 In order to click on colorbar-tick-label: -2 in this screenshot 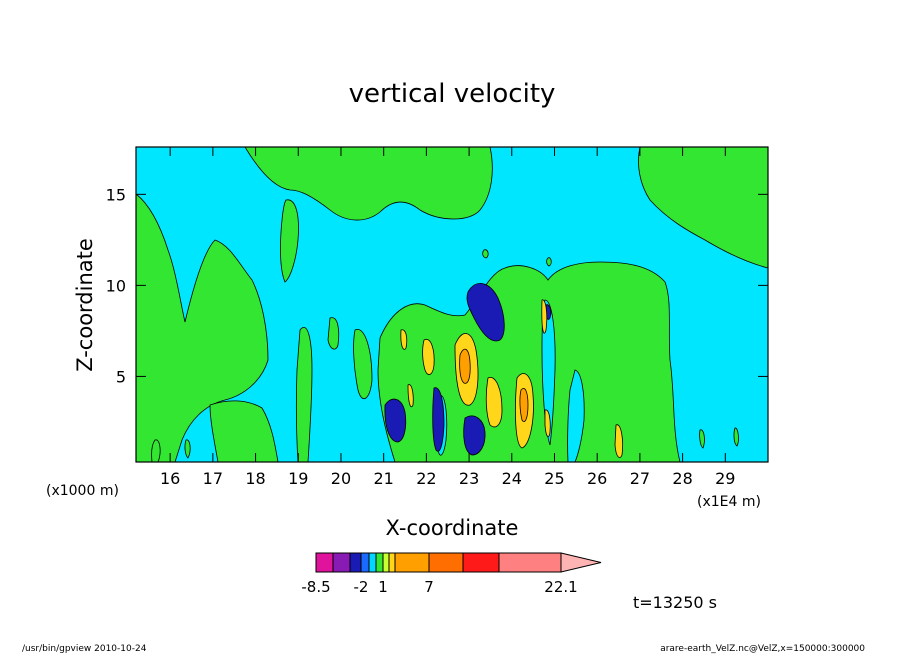, I will do `click(361, 587)`.